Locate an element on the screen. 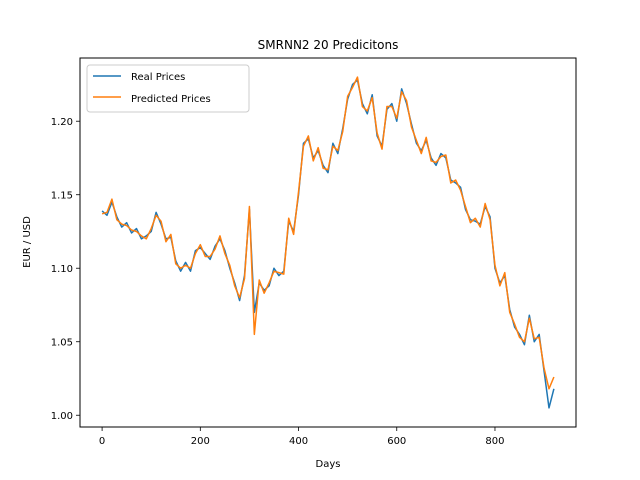 The height and width of the screenshot is (480, 640). y-tick-label: 1.00 is located at coordinates (62, 416).